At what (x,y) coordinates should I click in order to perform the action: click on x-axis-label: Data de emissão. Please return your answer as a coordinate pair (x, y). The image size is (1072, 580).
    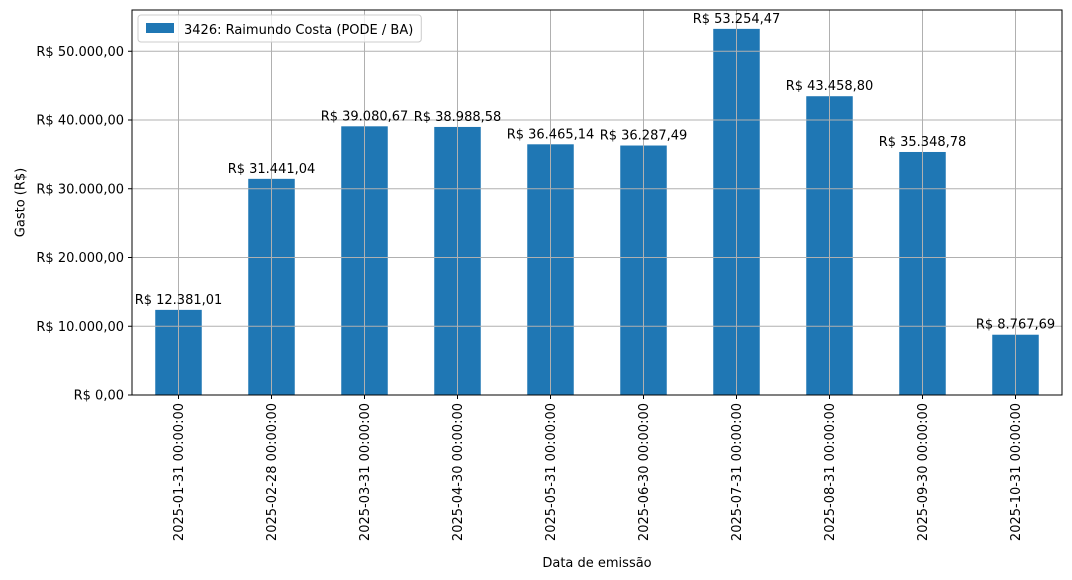
    Looking at the image, I should click on (596, 563).